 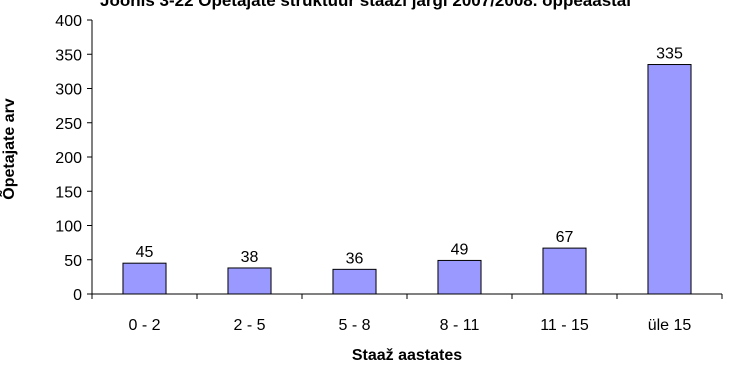 I want to click on y-tick-label: 200, so click(x=68, y=158).